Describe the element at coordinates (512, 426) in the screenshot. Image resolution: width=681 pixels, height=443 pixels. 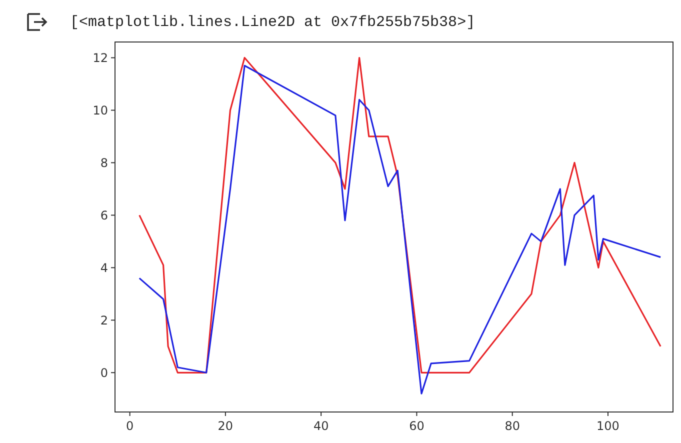
I see `x-tick-label: 80` at that location.